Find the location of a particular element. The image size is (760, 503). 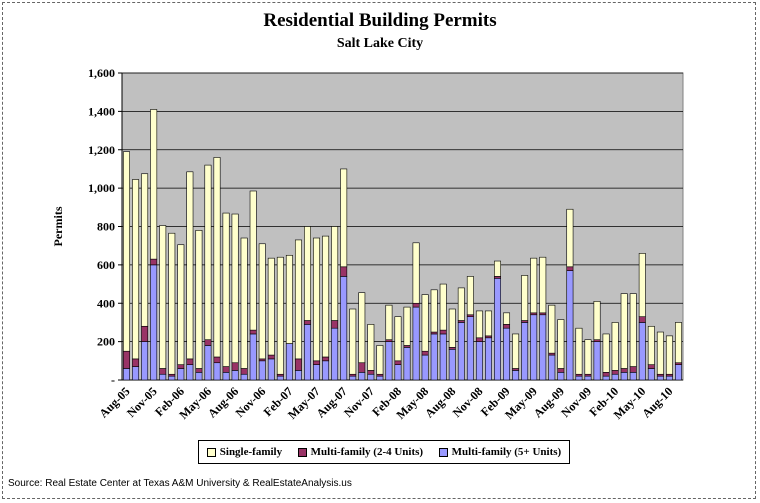

x-tick-label: Nov-05 is located at coordinates (142, 402).